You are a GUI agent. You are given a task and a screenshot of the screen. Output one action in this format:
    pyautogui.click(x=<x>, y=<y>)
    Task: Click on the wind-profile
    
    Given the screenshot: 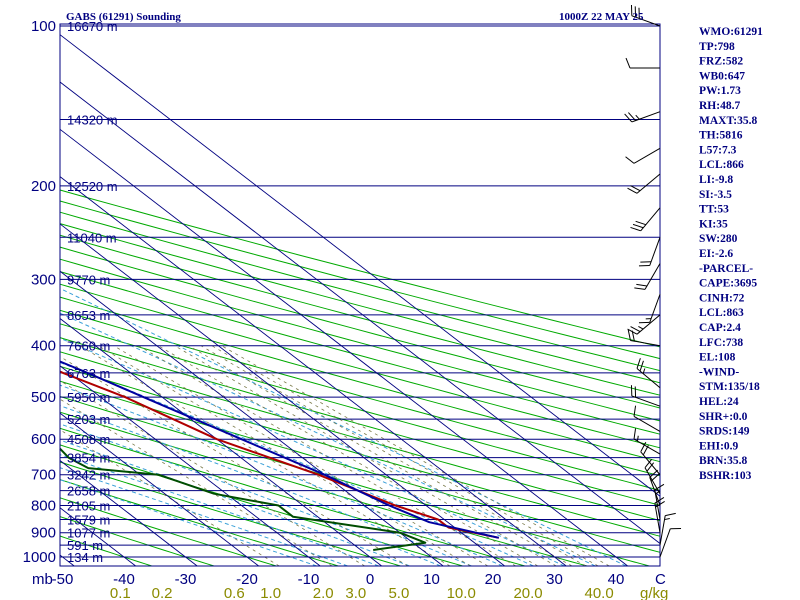 What is the action you would take?
    pyautogui.click(x=653, y=281)
    